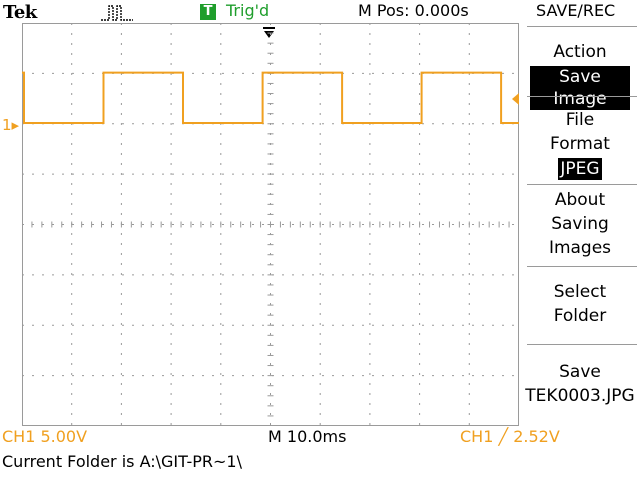 The image size is (640, 480). What do you see at coordinates (580, 248) in the screenshot?
I see `menu-item-label: Images` at bounding box center [580, 248].